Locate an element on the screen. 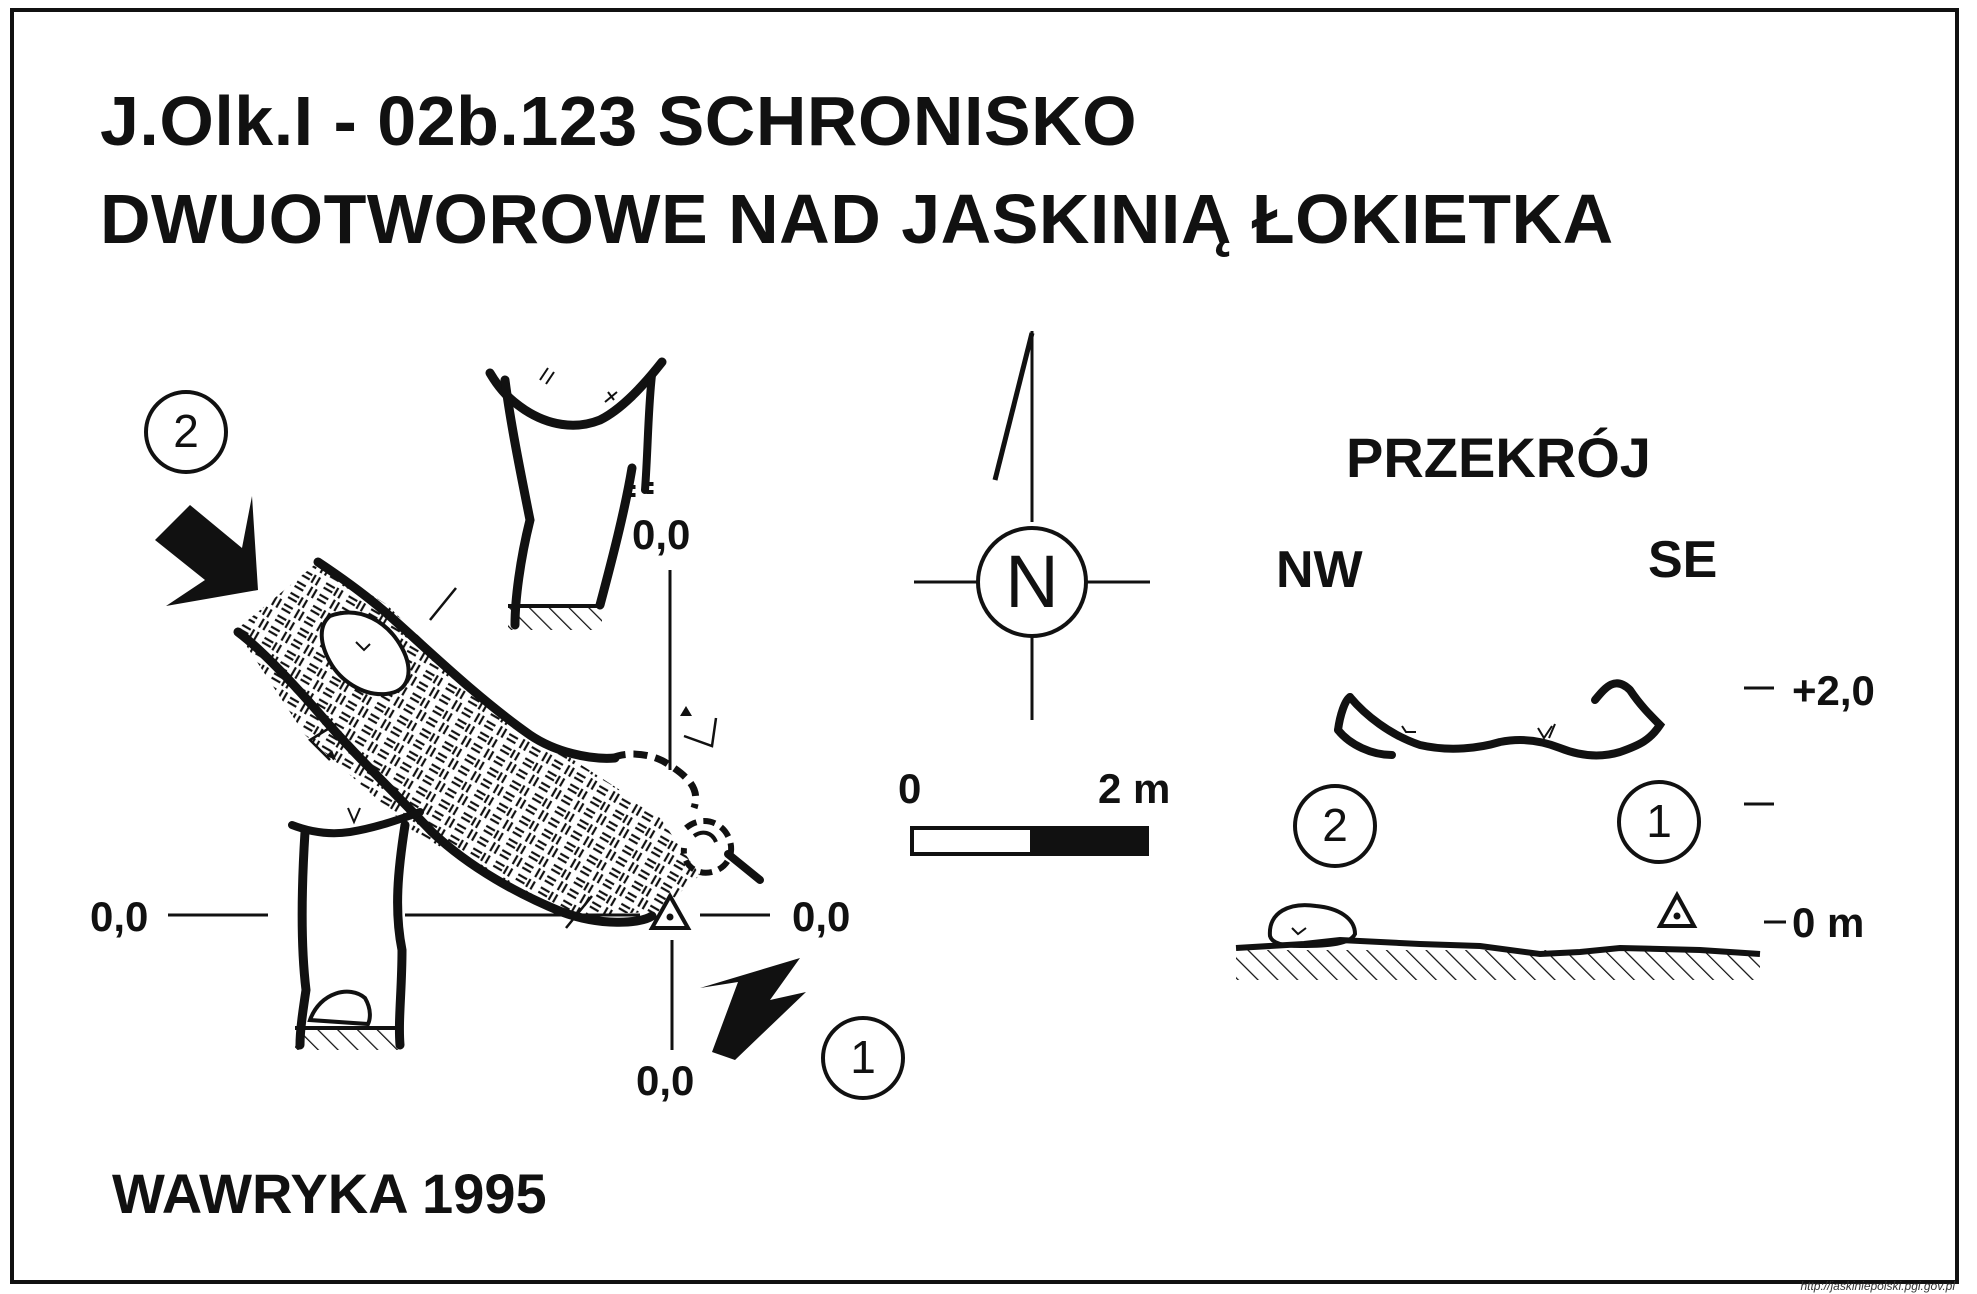 The width and height of the screenshot is (1977, 1294). floor-sediment-bottom is located at coordinates (347, 1039).